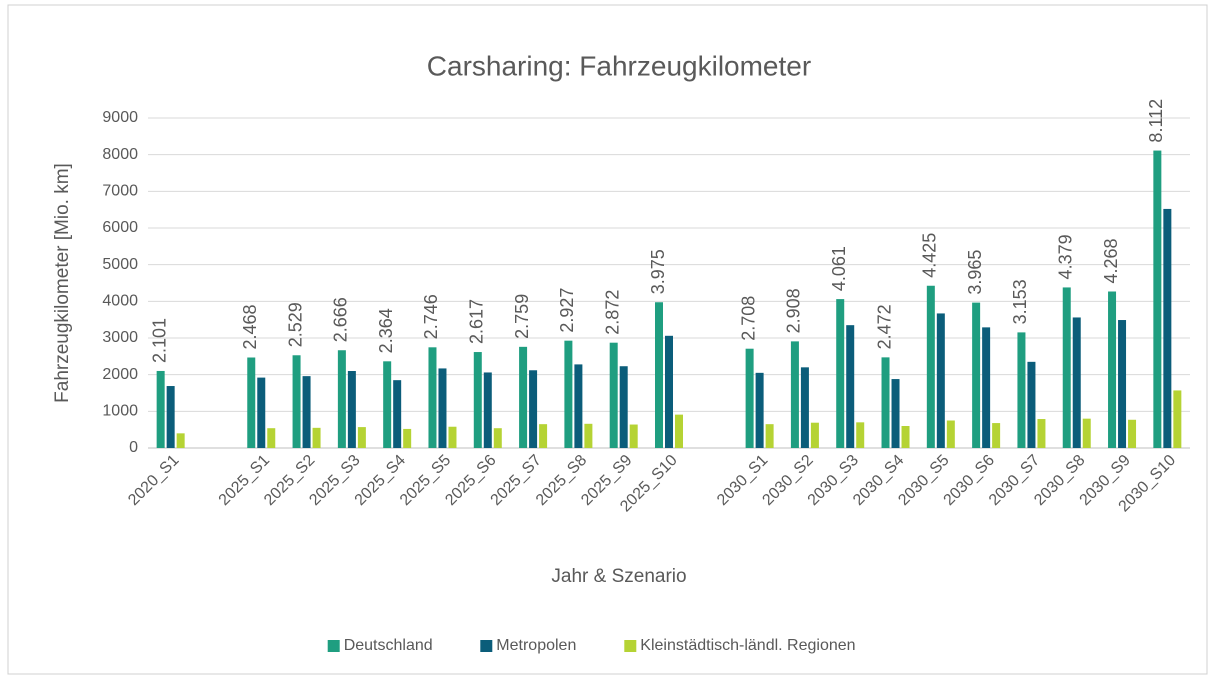 Image resolution: width=1208 pixels, height=675 pixels. I want to click on data-label: 4.268, so click(1111, 260).